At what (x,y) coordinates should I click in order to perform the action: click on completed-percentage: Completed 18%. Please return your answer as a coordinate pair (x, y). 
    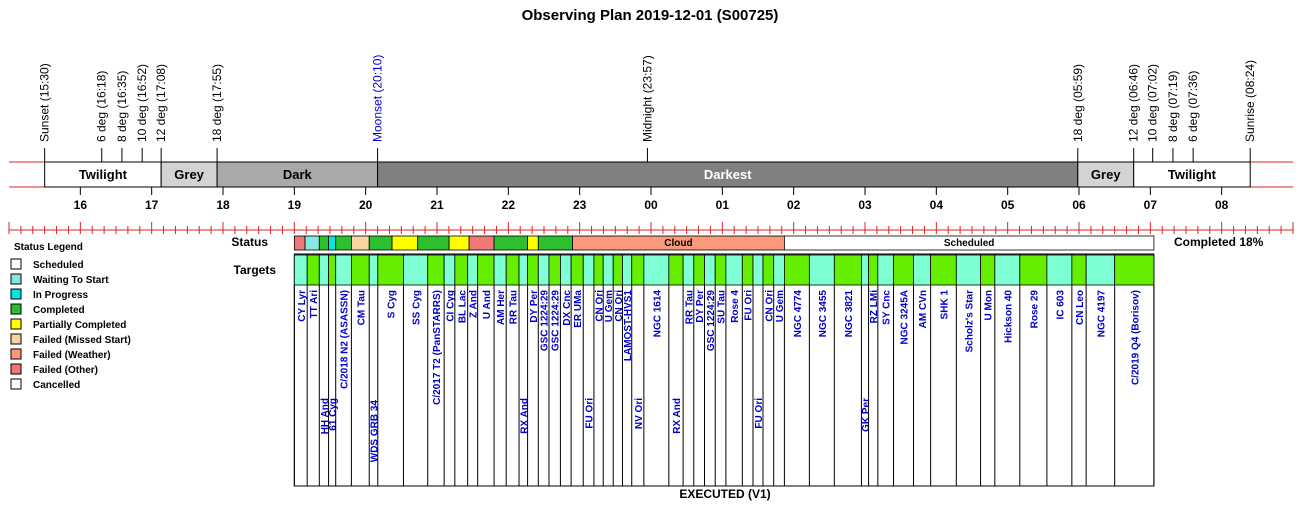
    Looking at the image, I should click on (1219, 242).